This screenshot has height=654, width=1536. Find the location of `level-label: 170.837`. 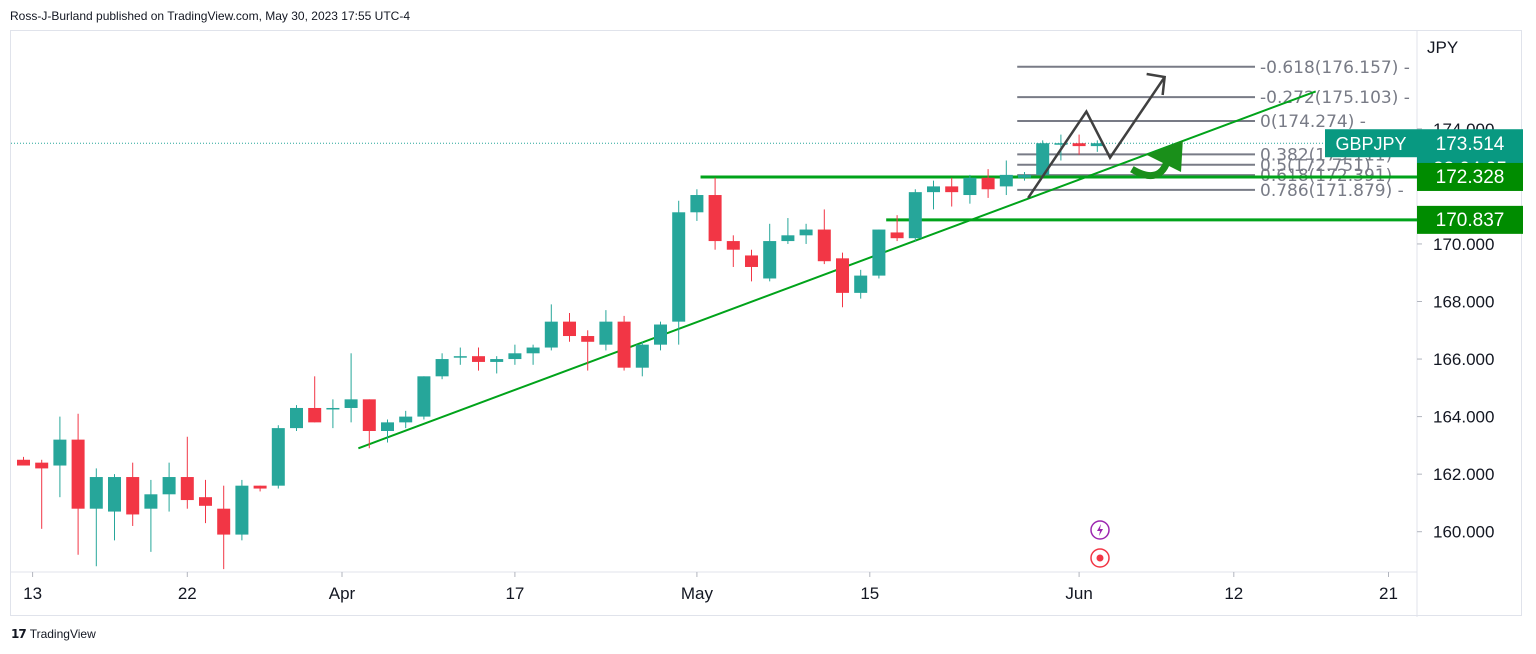

level-label: 170.837 is located at coordinates (1470, 220).